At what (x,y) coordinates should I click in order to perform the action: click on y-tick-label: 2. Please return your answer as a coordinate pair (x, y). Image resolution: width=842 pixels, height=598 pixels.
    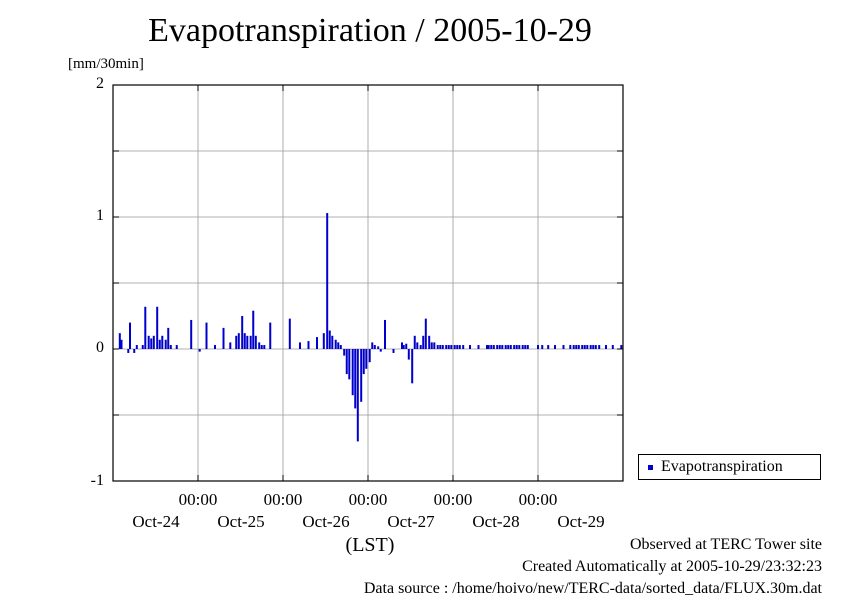
    Looking at the image, I should click on (100, 83).